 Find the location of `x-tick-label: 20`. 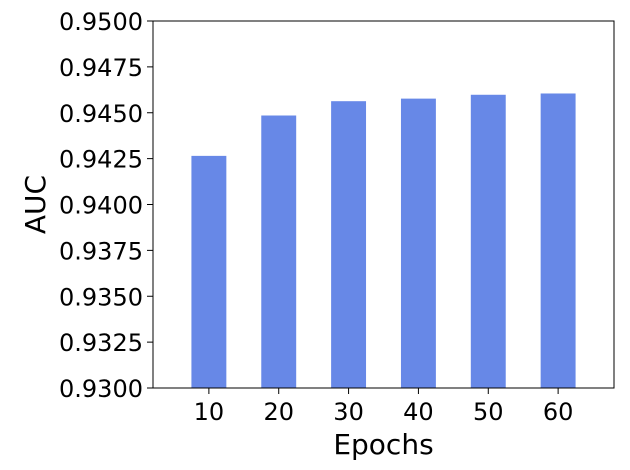

x-tick-label: 20 is located at coordinates (278, 412).